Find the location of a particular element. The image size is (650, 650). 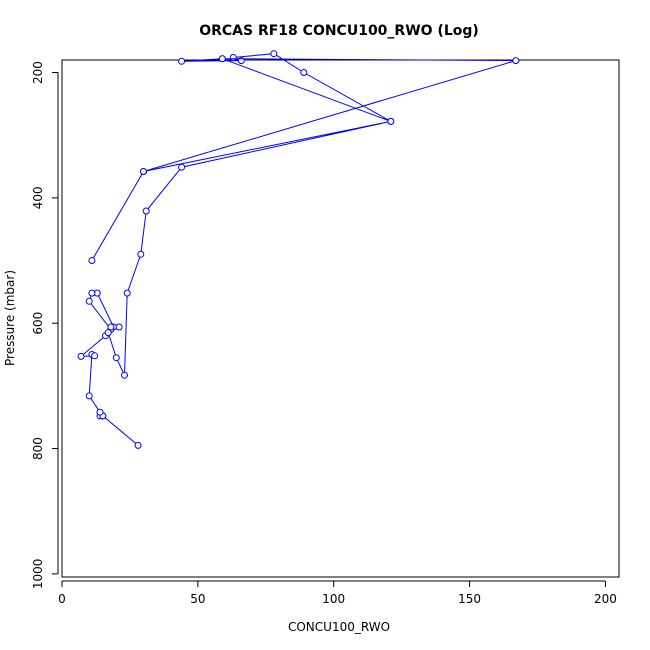

series-line is located at coordinates (329, 115).